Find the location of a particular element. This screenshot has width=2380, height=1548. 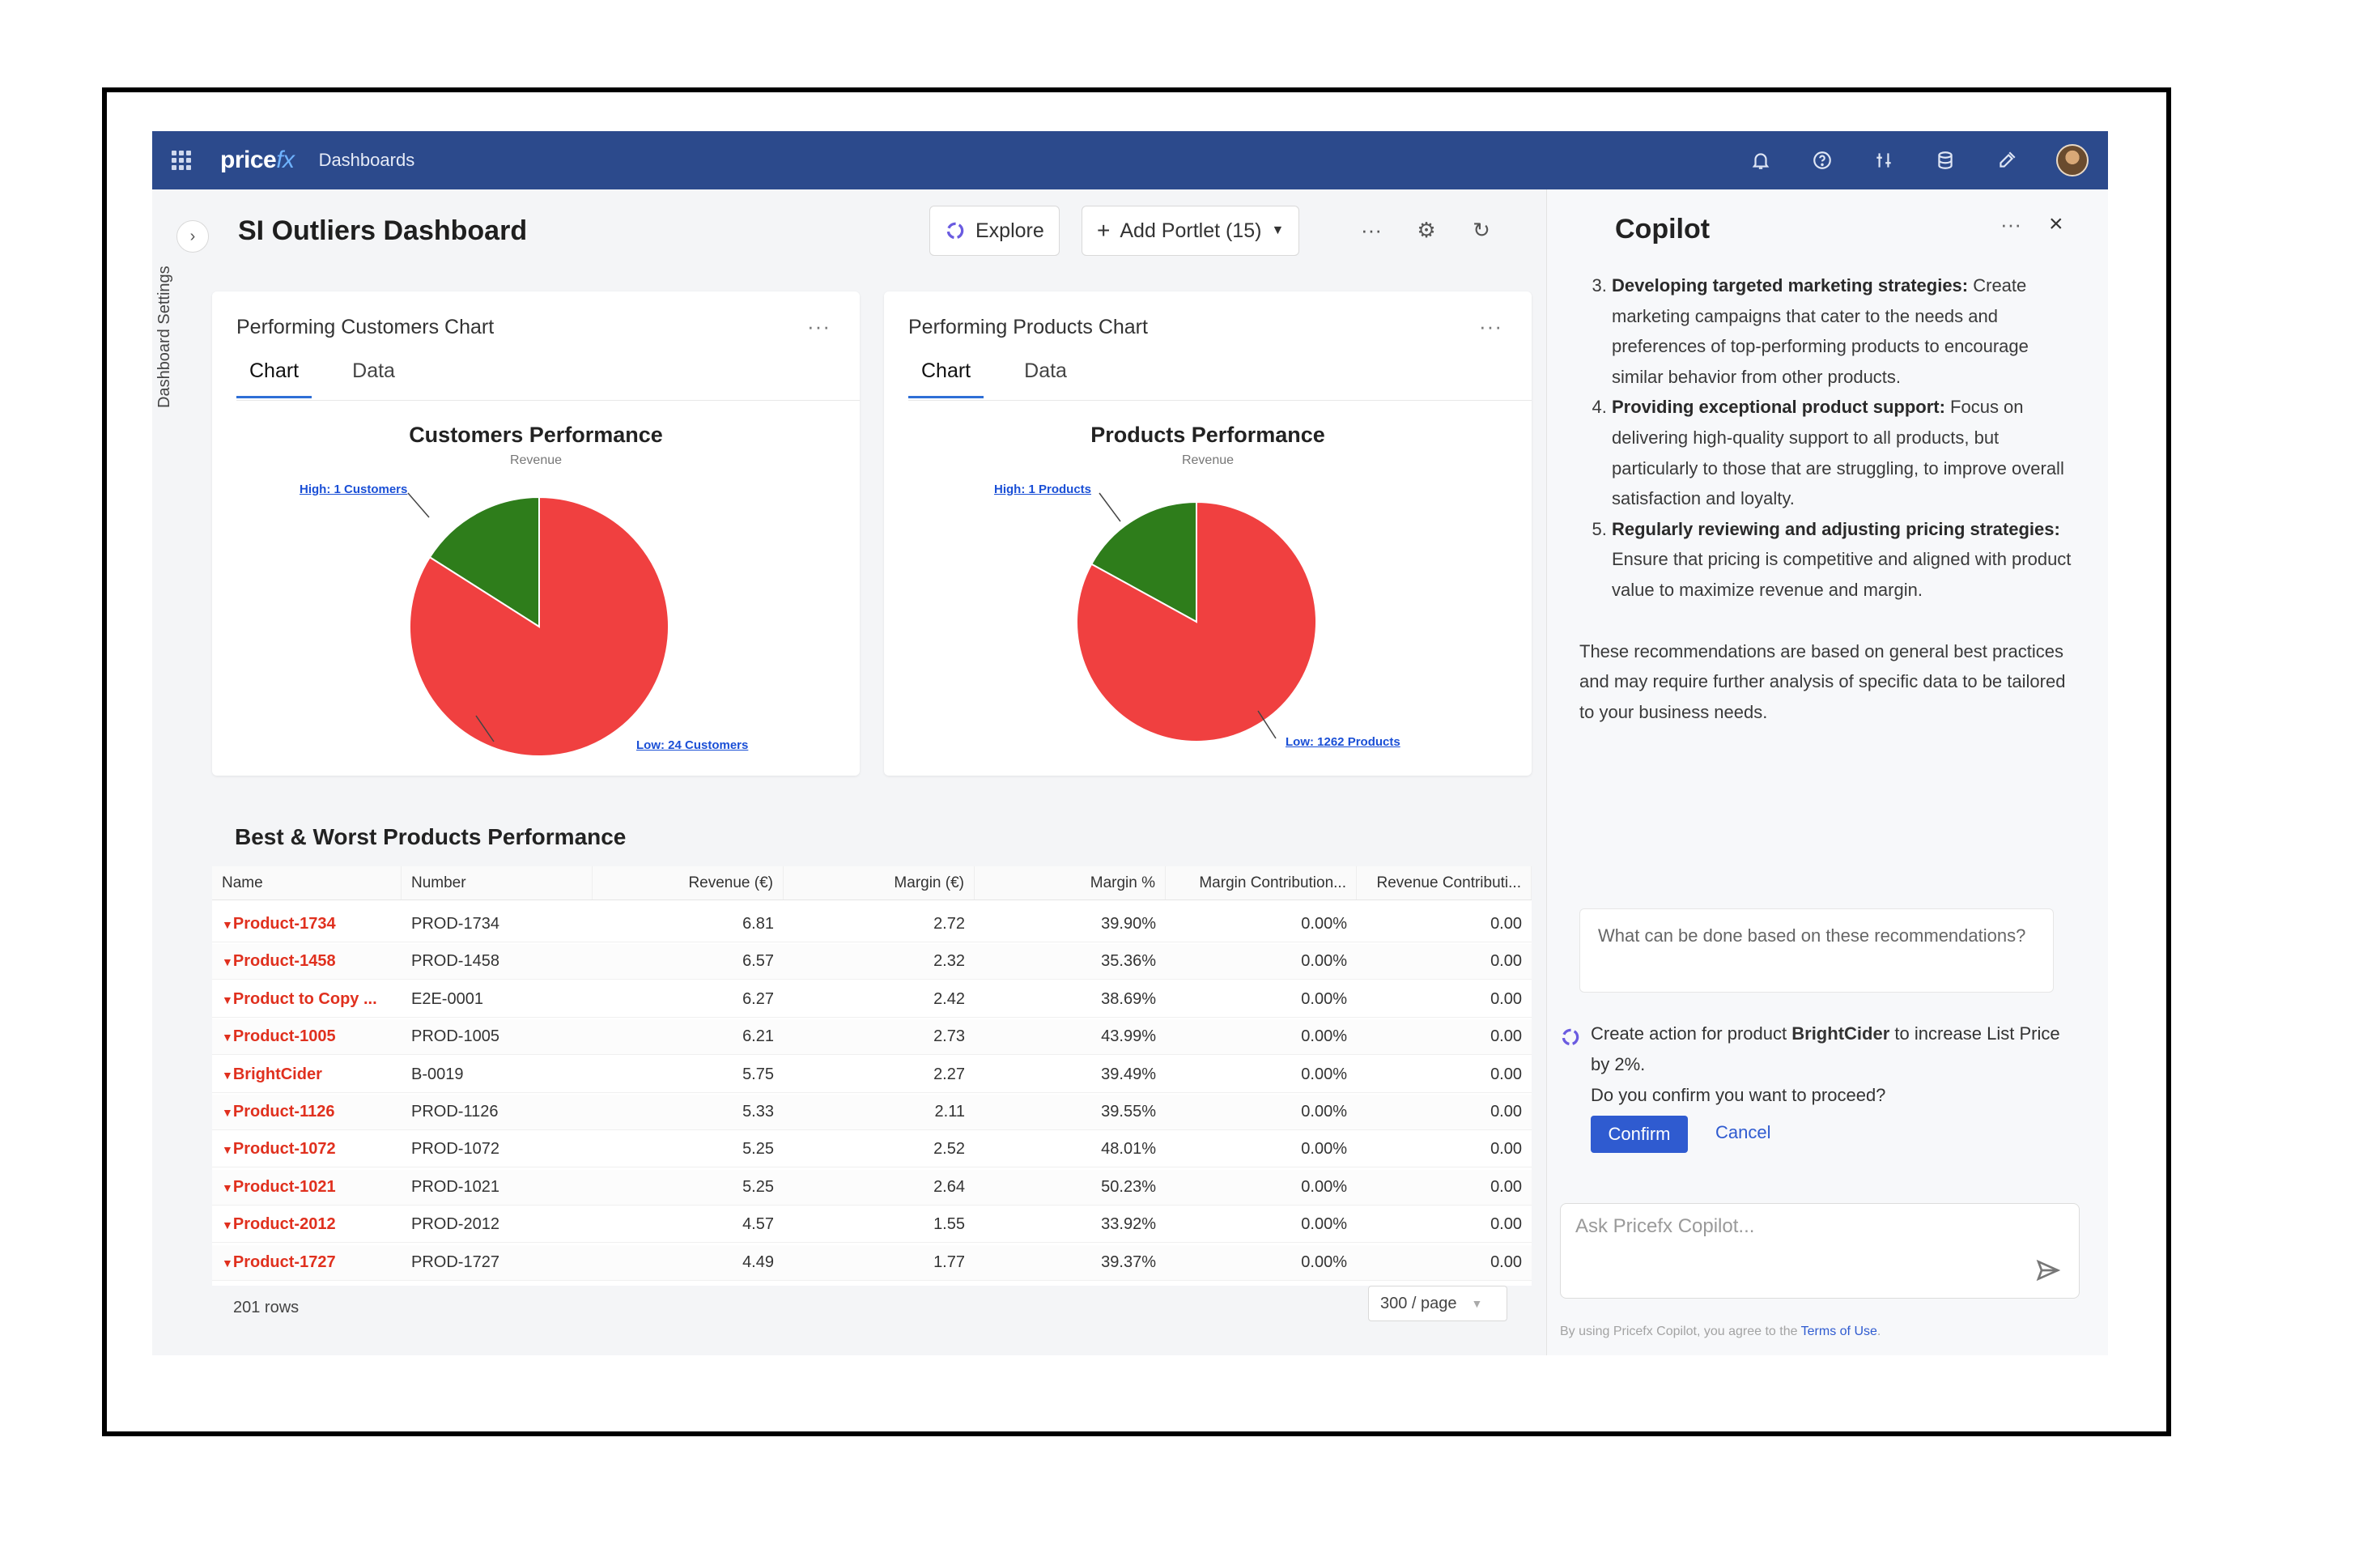

dashboard-settings-label: Dashboard Settings is located at coordinates (164, 337).